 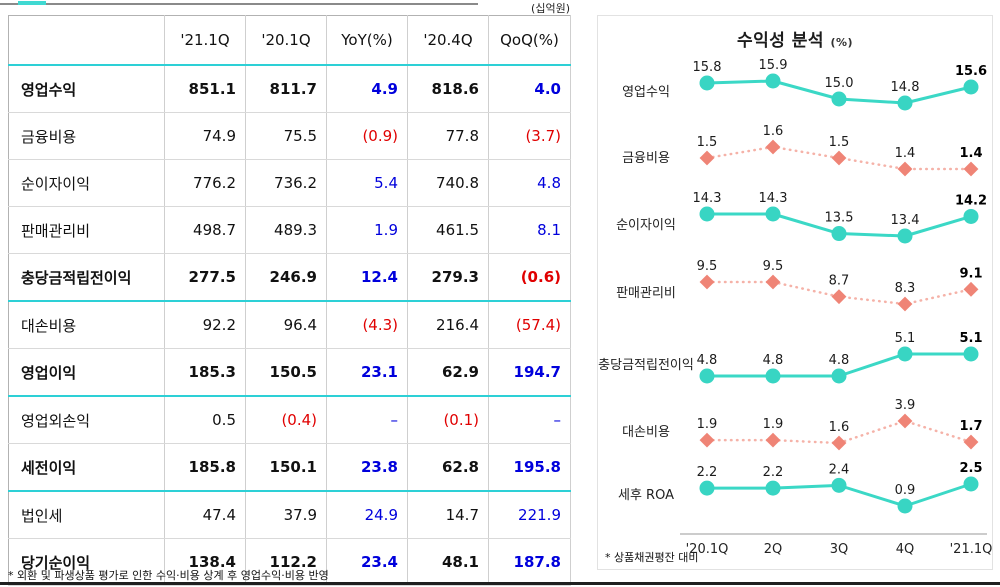 I want to click on table-row: 판매관리비 498.7 489.3 1.9 461.5 8.1, so click(x=289, y=230).